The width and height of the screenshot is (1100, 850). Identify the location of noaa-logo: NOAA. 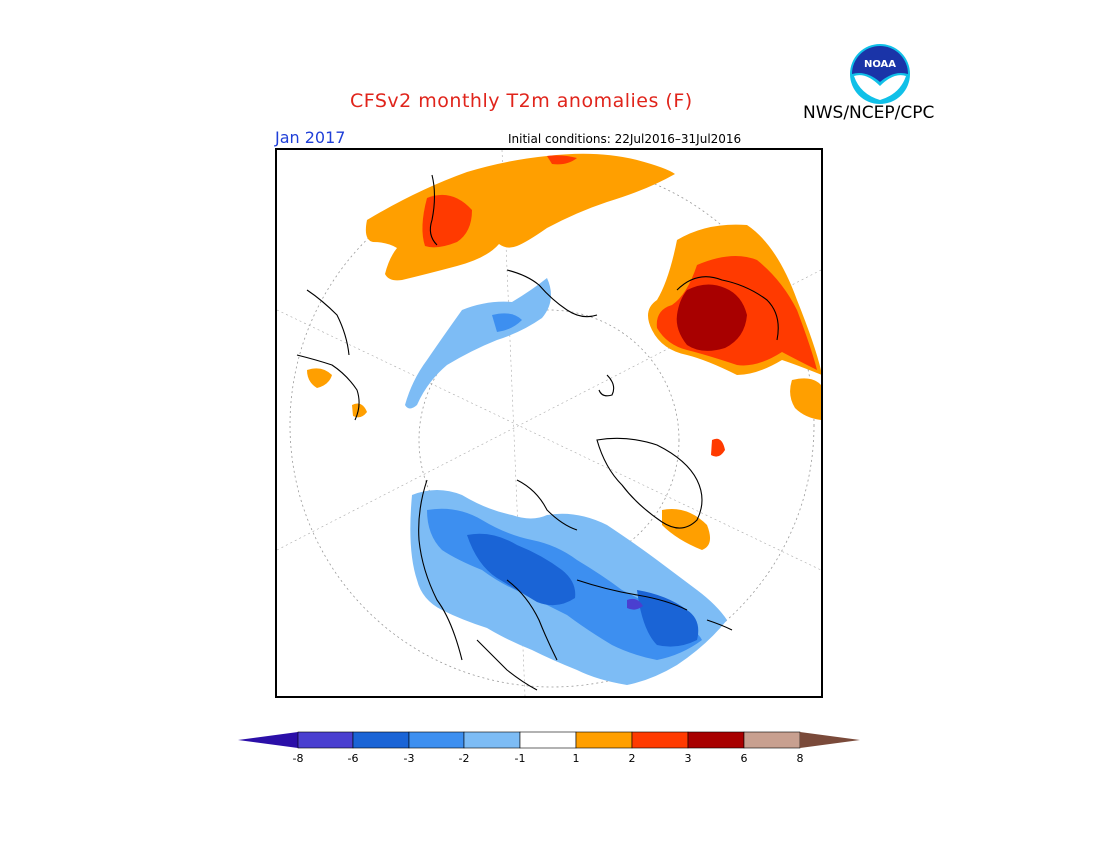
(880, 74).